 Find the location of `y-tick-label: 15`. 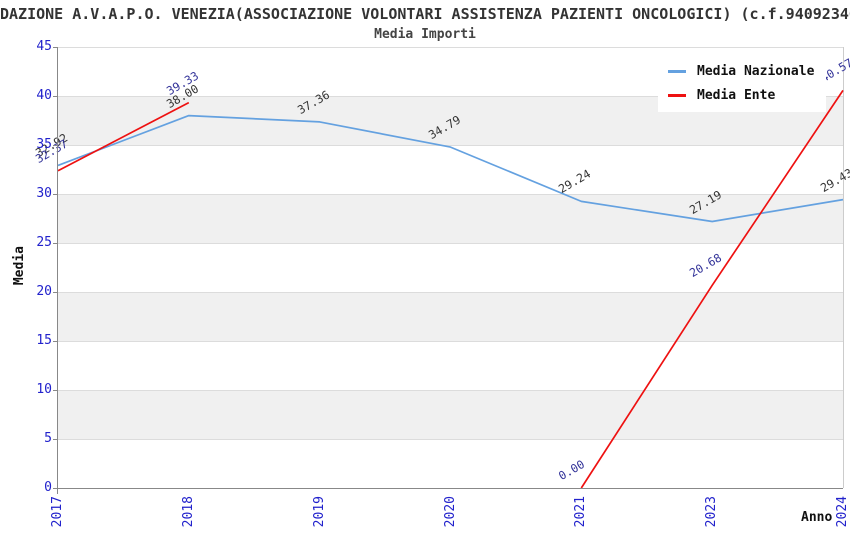

y-tick-label: 15 is located at coordinates (44, 340).